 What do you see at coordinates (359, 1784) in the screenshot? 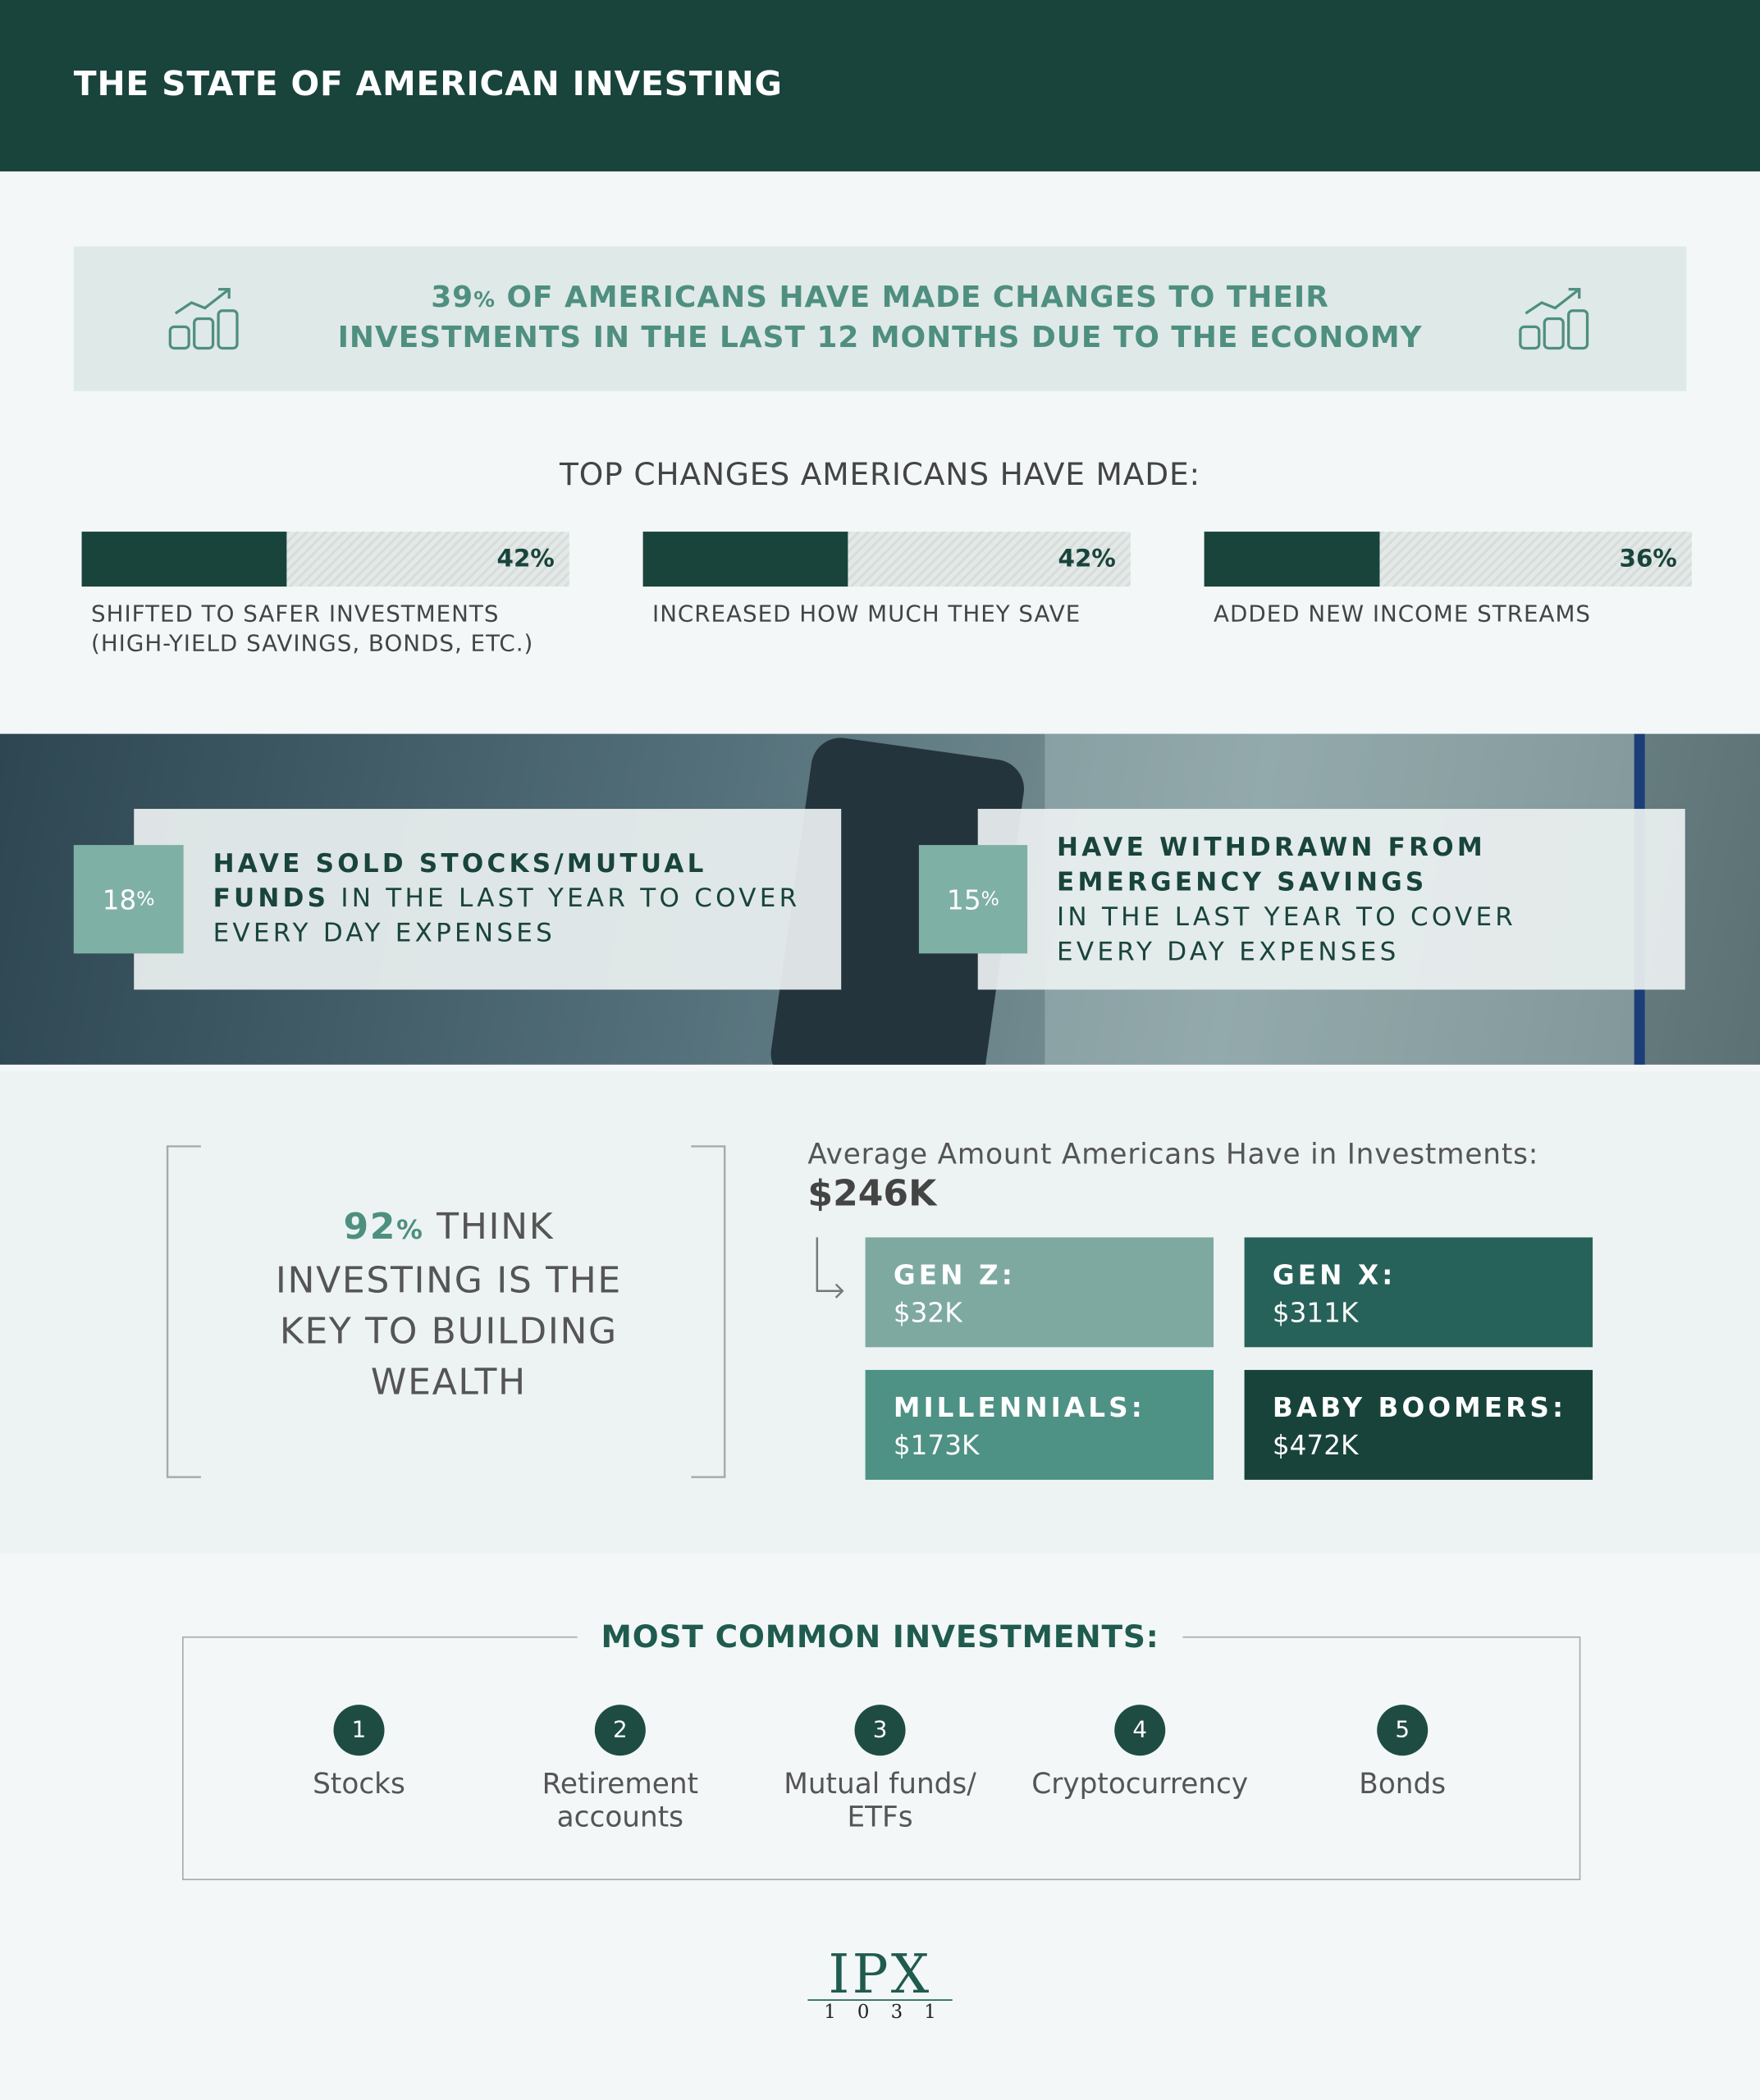
I see `investment-name: Stocks` at bounding box center [359, 1784].